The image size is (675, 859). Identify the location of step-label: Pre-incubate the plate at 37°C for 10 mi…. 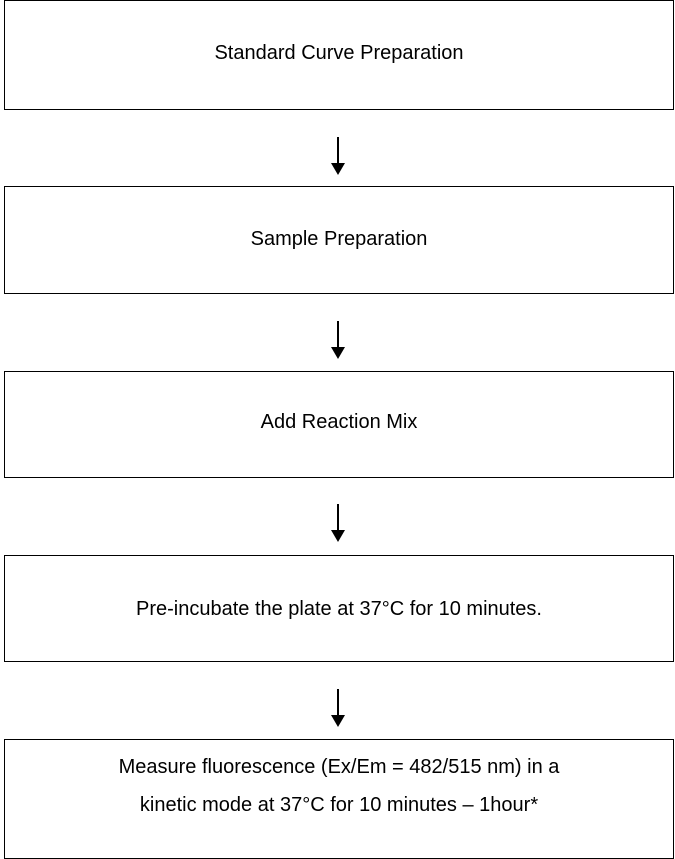
(338, 609).